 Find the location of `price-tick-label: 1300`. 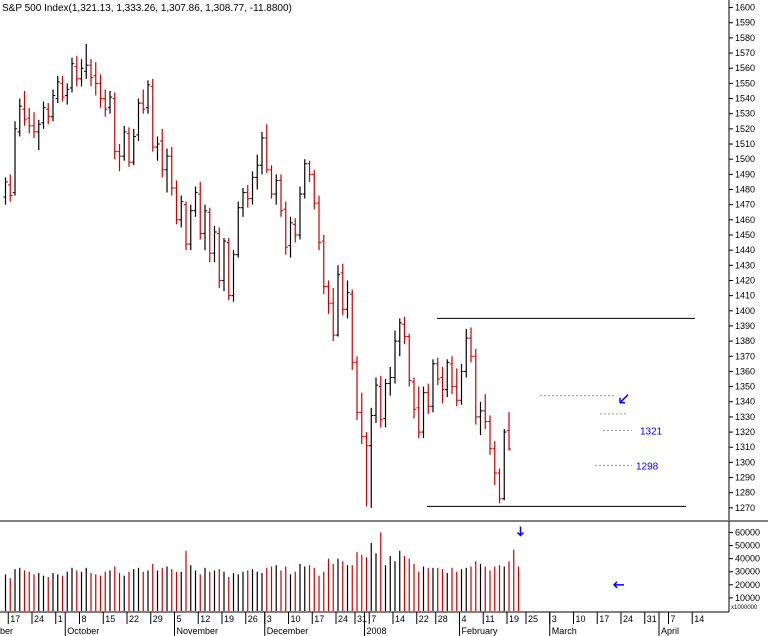

price-tick-label: 1300 is located at coordinates (745, 462).